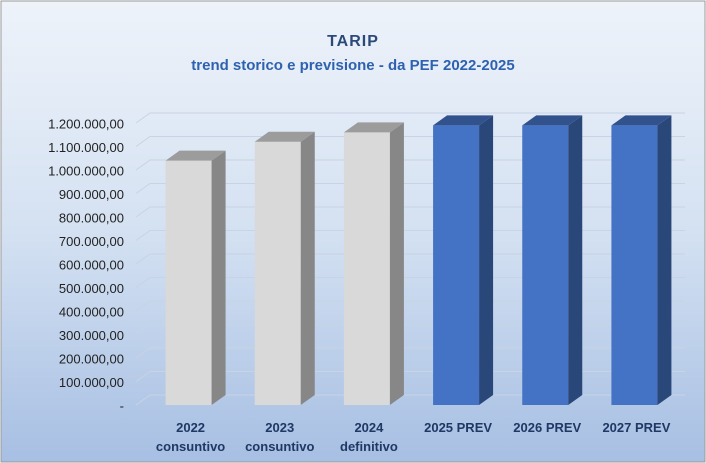  Describe the element at coordinates (86, 123) in the screenshot. I see `y-tick-label: 1.200.000,00` at that location.